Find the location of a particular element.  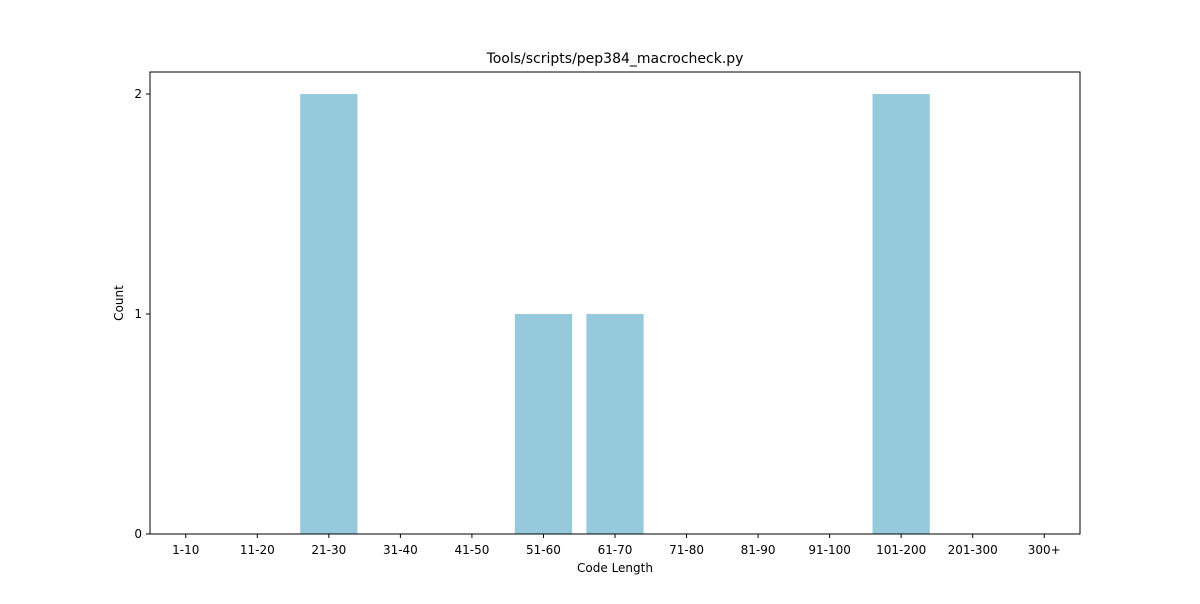

x-tick-label: 1-10 is located at coordinates (185, 550).